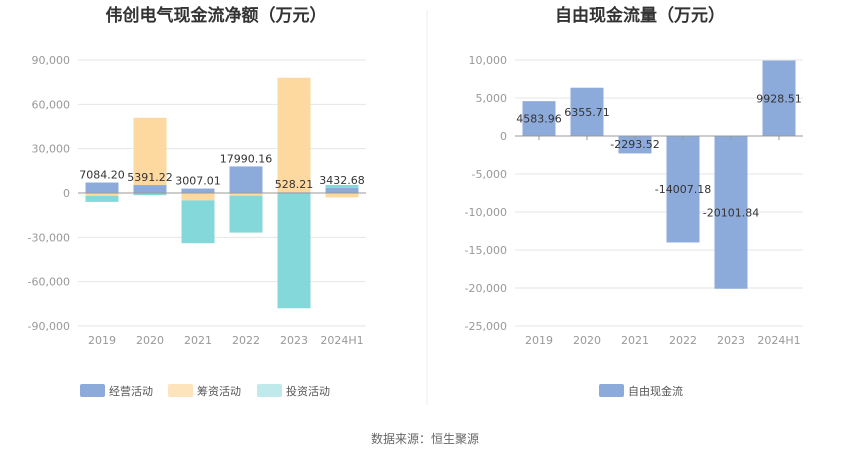 The height and width of the screenshot is (459, 850). I want to click on bar-financing-2023, so click(294, 135).